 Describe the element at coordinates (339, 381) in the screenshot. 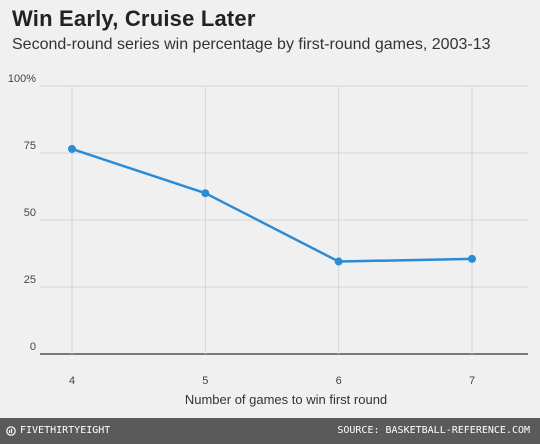

I see `x-tick-label: 6` at that location.